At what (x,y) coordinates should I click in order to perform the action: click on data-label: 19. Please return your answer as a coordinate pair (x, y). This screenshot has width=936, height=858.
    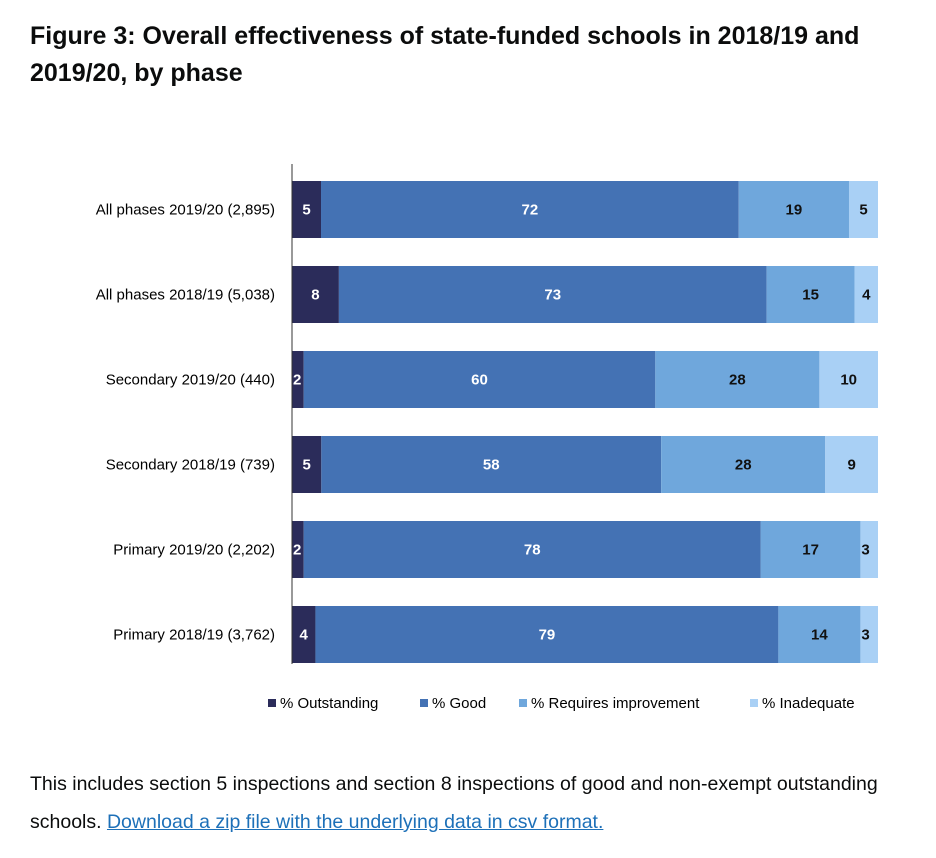
    Looking at the image, I should click on (794, 210).